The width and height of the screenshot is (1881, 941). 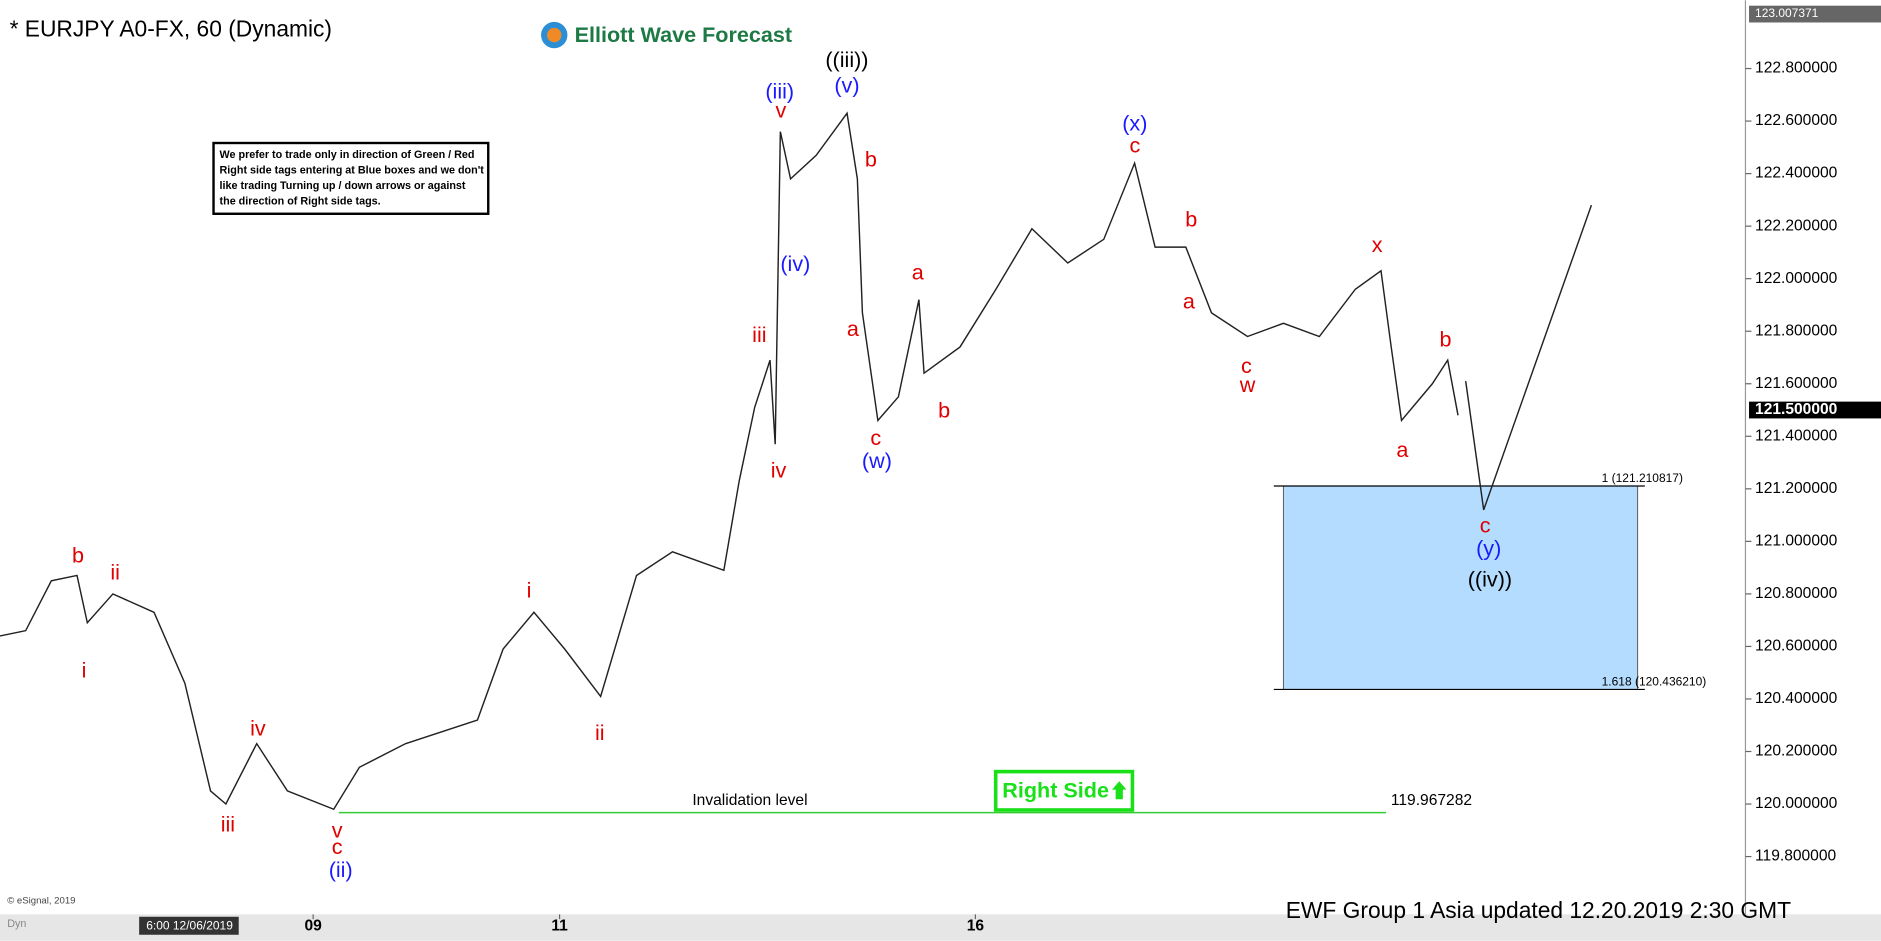 I want to click on y-tick-label: 120.800000, so click(x=1796, y=593).